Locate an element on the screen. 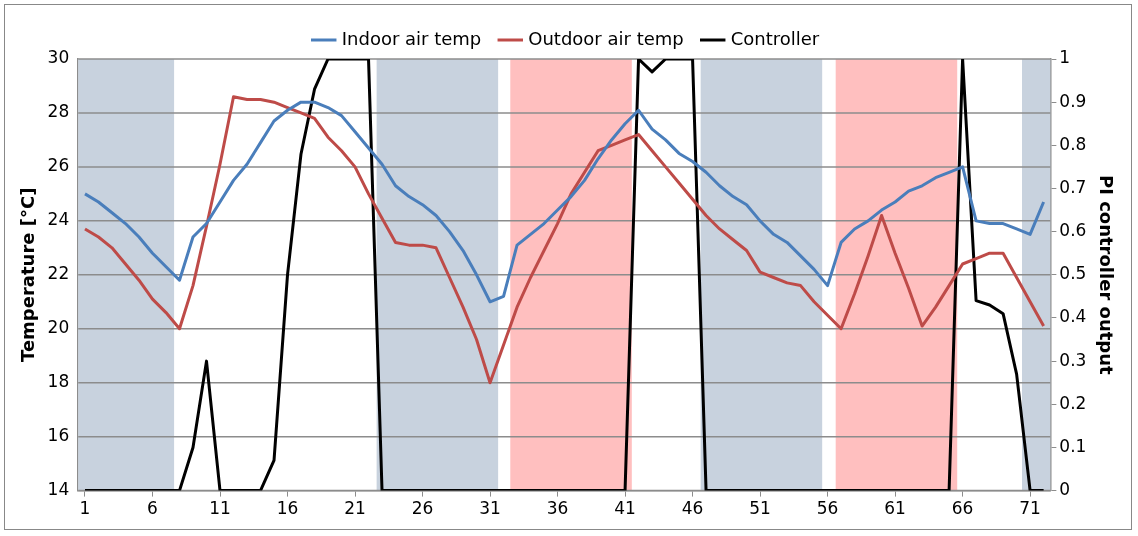 This screenshot has width=1138, height=536. y2-tick-label: 0.3 is located at coordinates (1073, 359).